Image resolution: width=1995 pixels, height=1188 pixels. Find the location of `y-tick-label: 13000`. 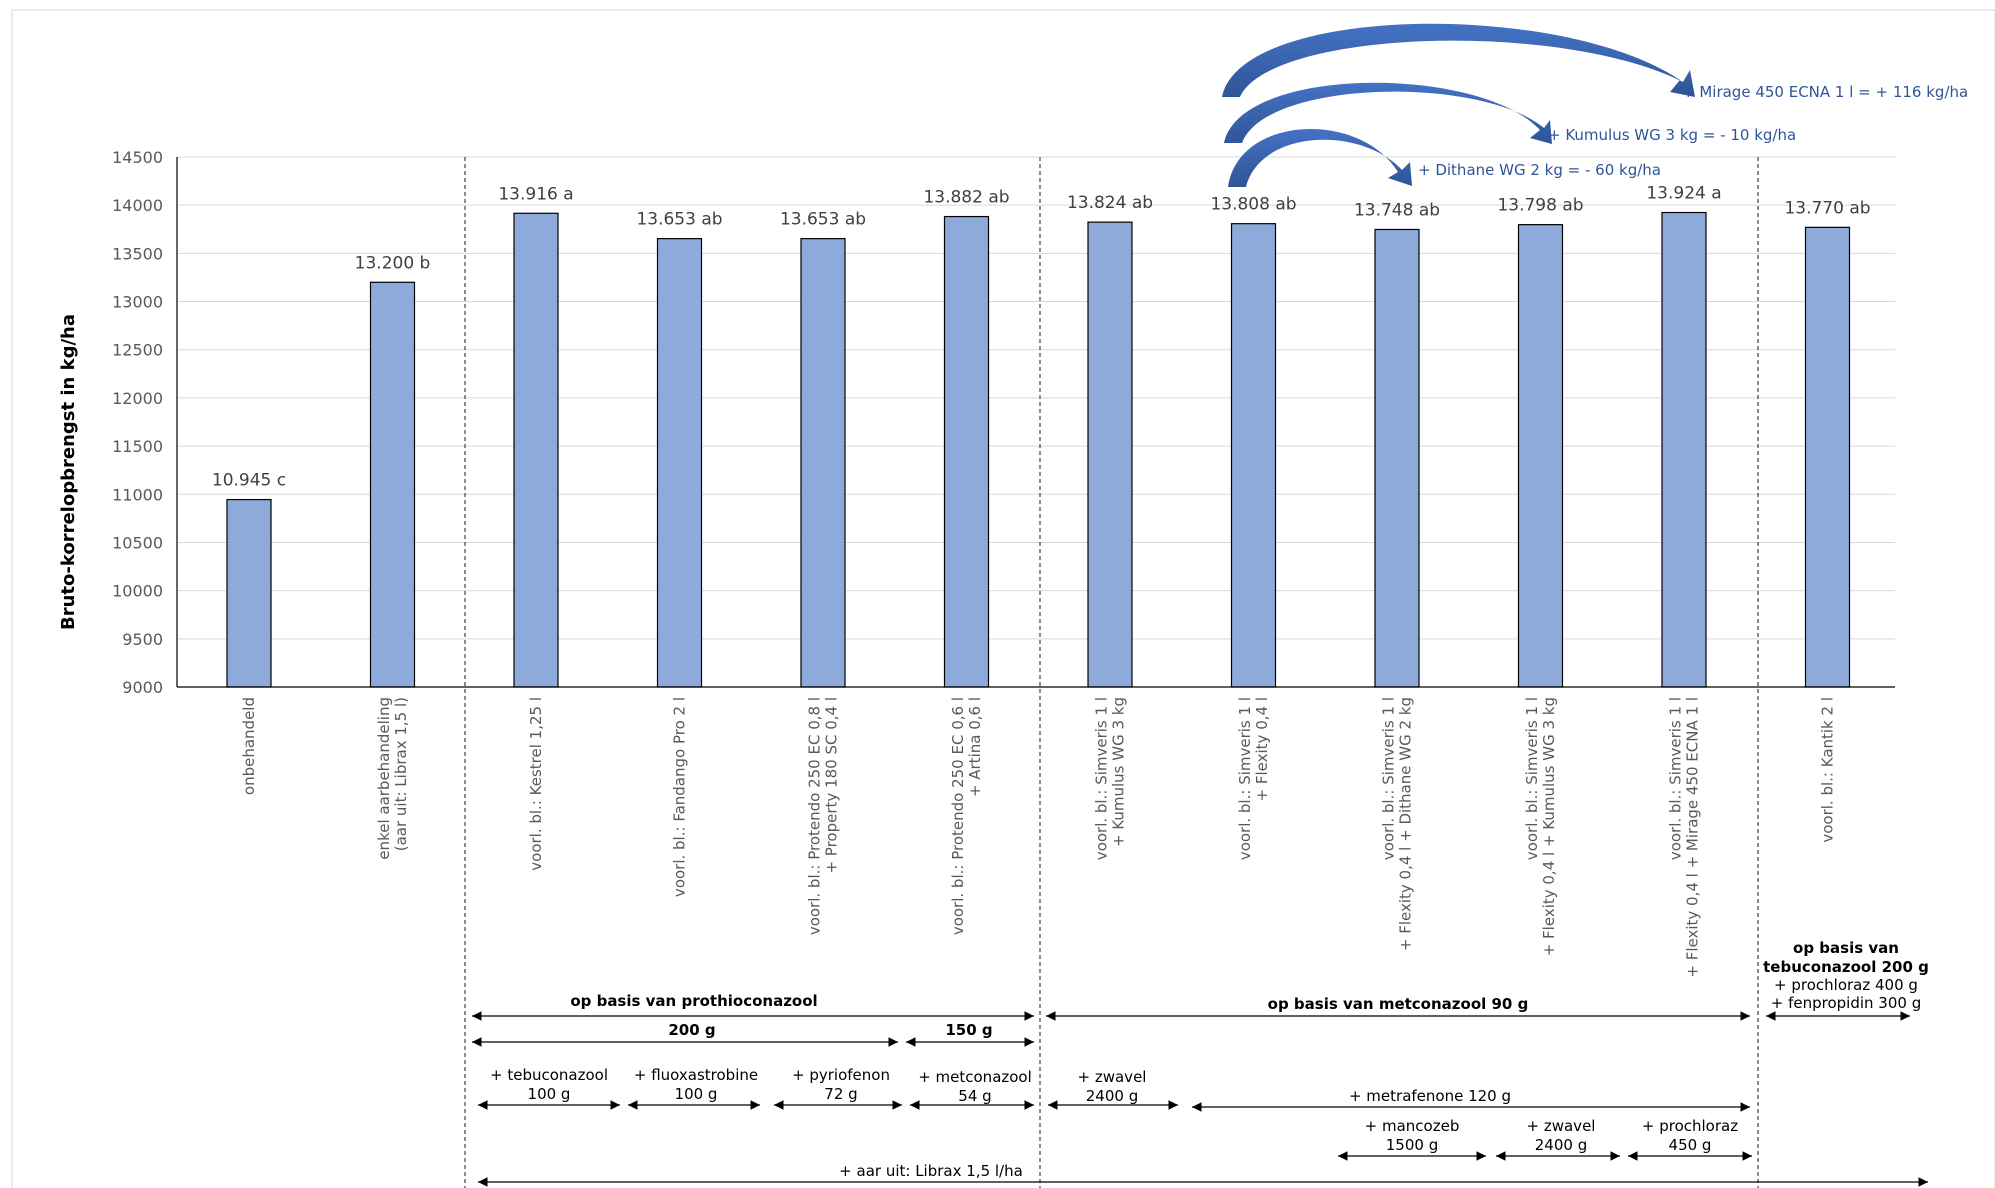

y-tick-label: 13000 is located at coordinates (137, 302).